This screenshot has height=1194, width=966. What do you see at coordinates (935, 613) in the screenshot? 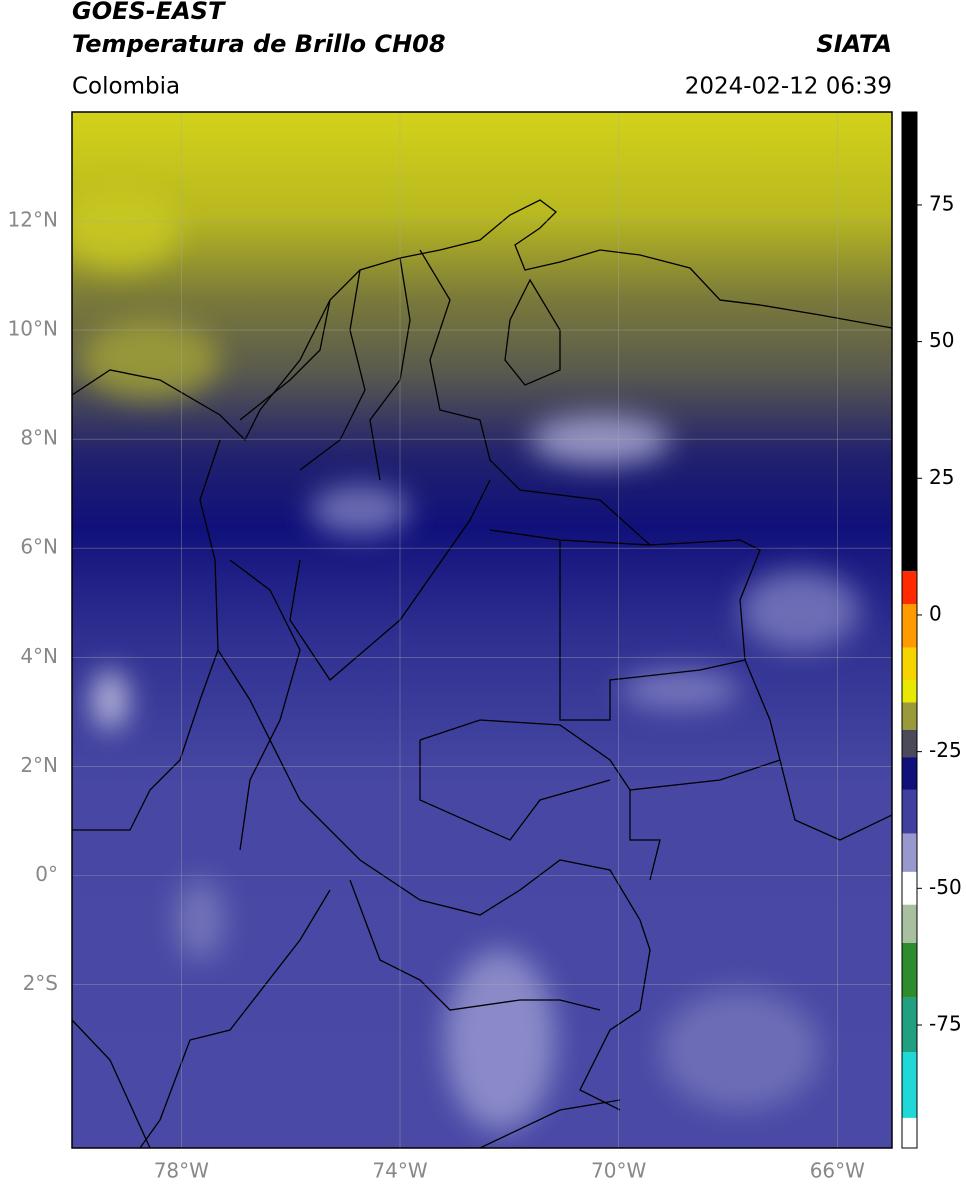
I see `colorbar-tick-label: 0` at bounding box center [935, 613].